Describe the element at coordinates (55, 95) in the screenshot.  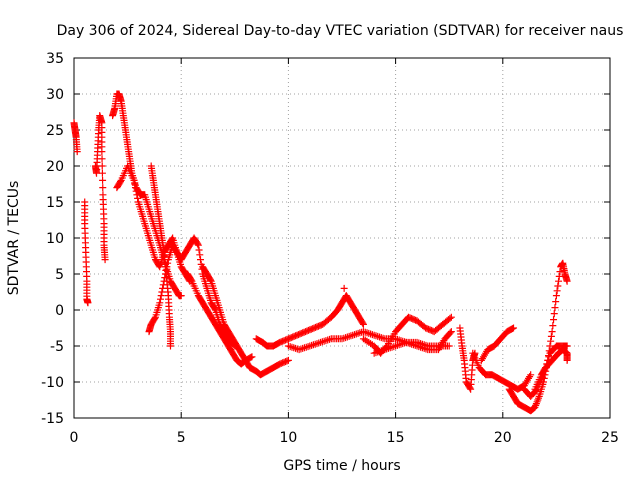
I see `y-tick-label: 30` at that location.